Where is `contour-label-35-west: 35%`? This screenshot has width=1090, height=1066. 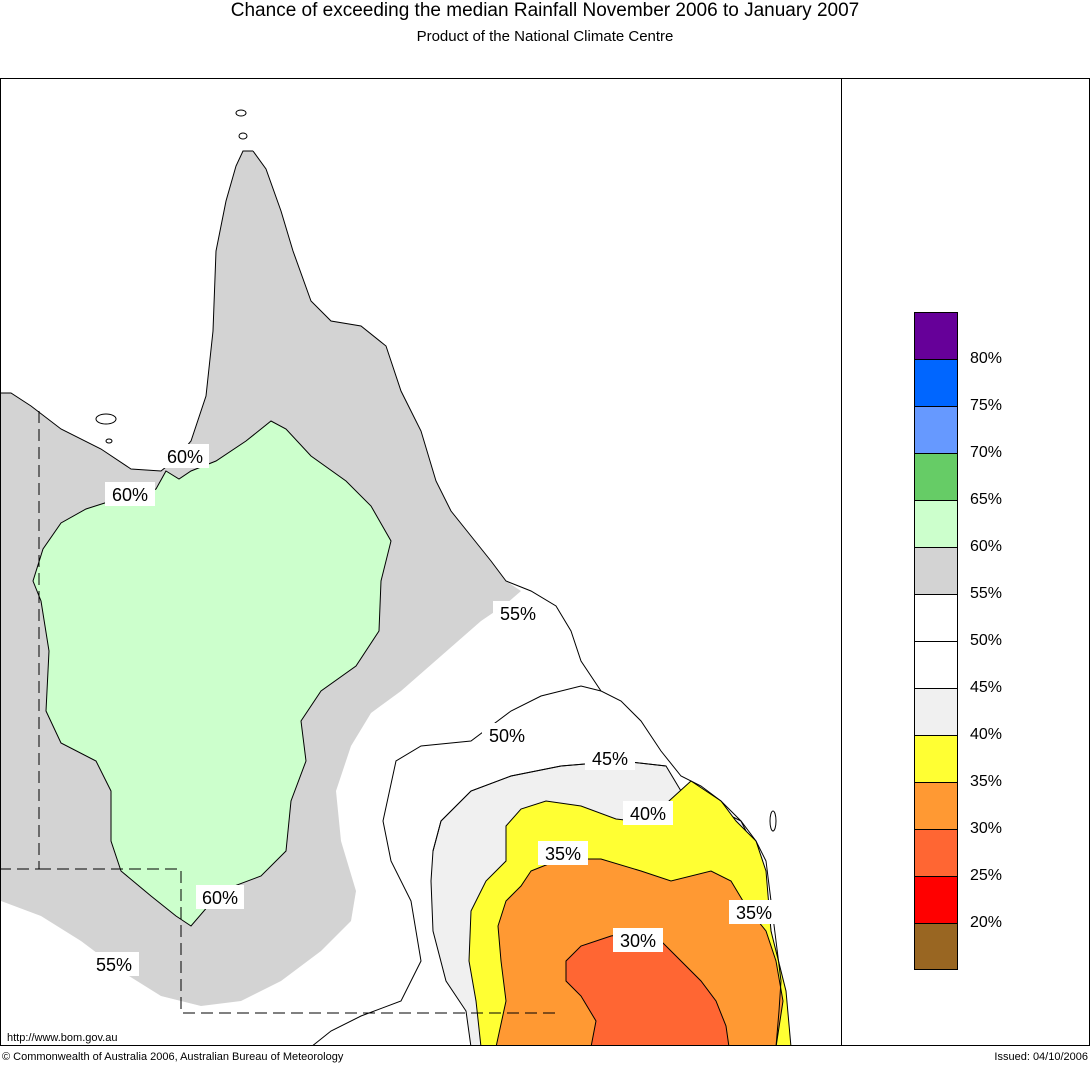 contour-label-35-west: 35% is located at coordinates (563, 853).